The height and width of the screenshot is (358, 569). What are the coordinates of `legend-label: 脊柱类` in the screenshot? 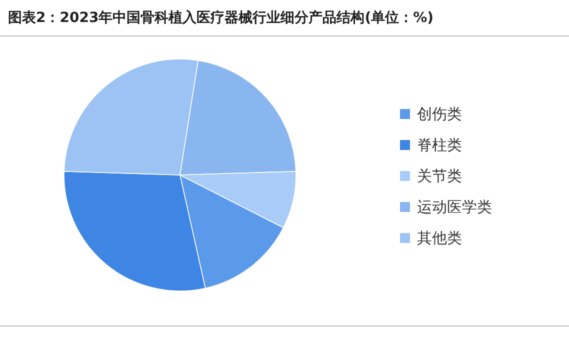 It's located at (439, 145).